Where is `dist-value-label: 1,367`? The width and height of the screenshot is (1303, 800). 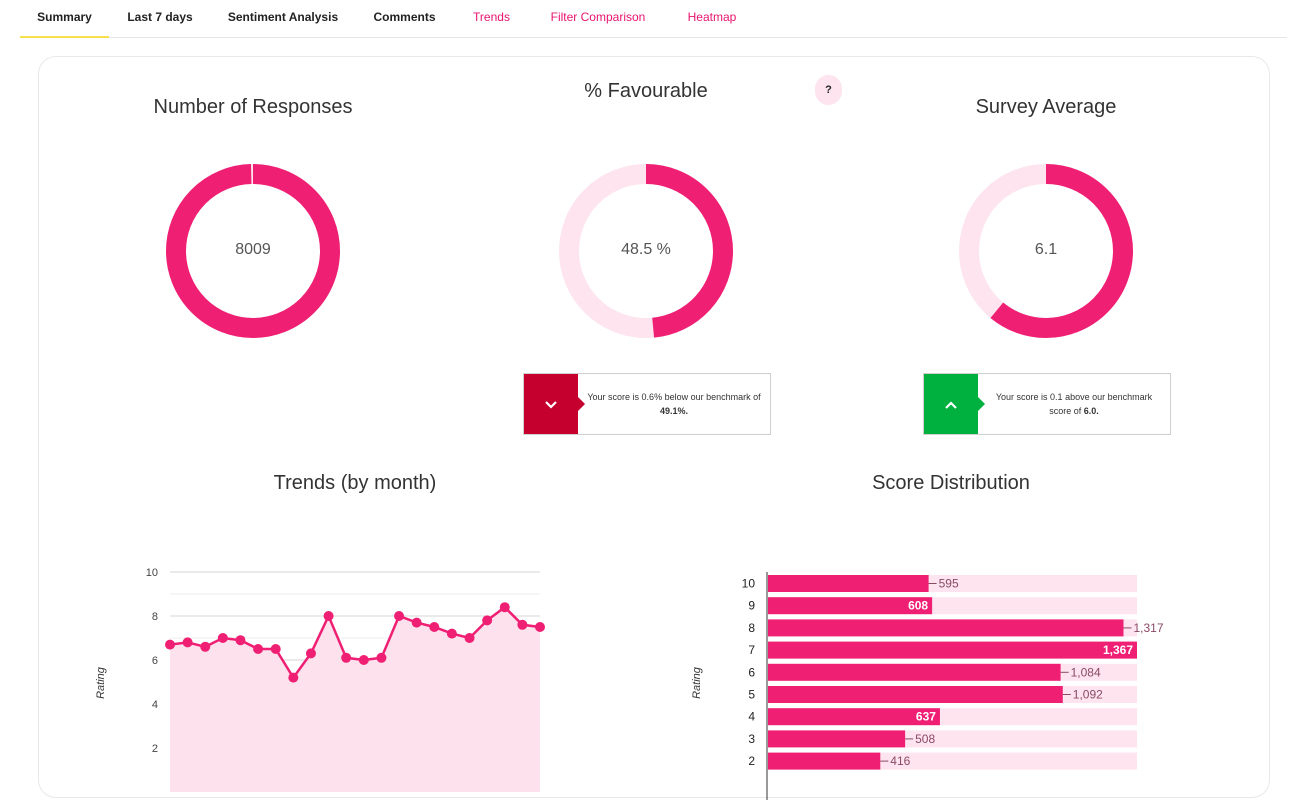 dist-value-label: 1,367 is located at coordinates (1118, 650).